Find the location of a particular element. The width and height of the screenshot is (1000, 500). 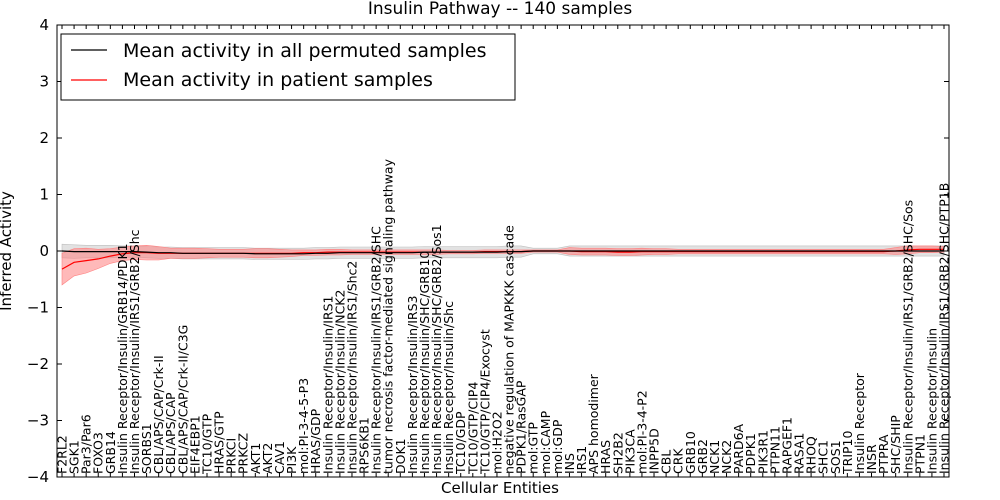

x-axis-label: Cellular Entities is located at coordinates (500, 488).